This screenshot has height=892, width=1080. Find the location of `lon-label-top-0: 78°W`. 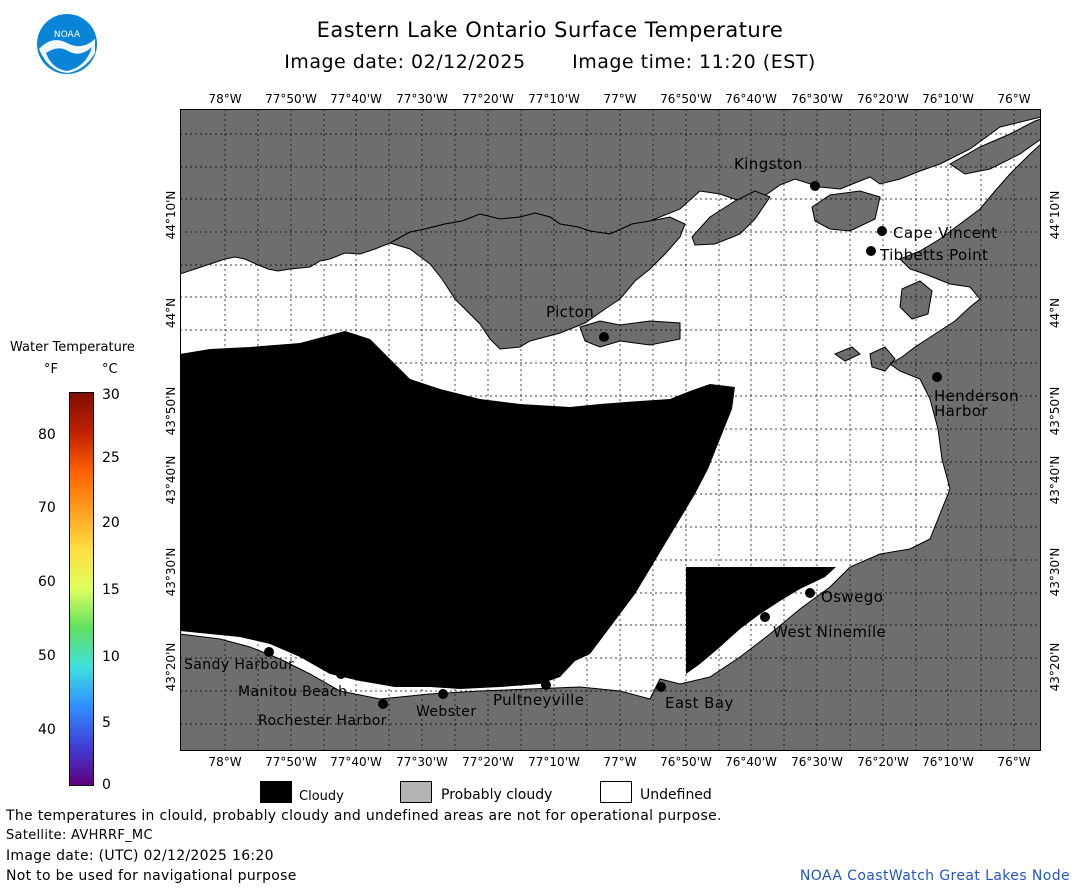

lon-label-top-0: 78°W is located at coordinates (225, 99).